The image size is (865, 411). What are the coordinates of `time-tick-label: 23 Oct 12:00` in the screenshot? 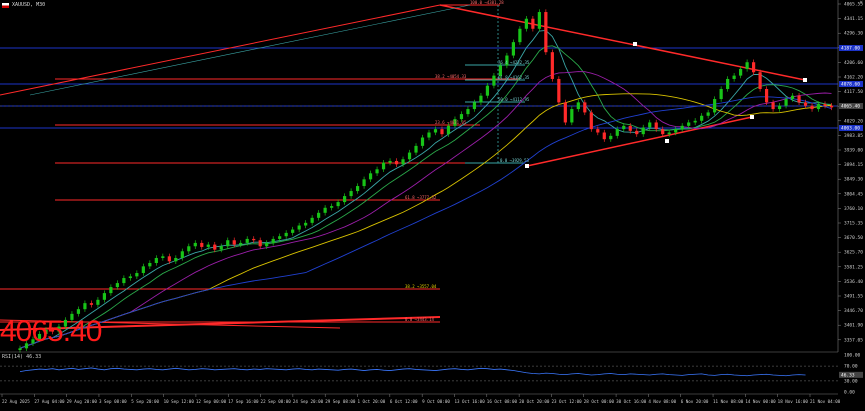 It's located at (566, 401).